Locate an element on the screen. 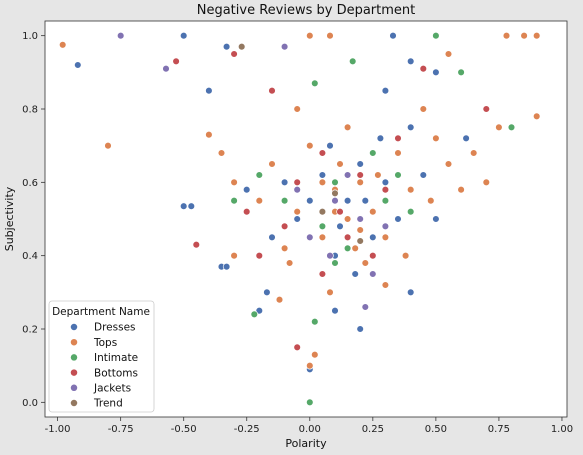  legend-marker-trend is located at coordinates (73, 402).